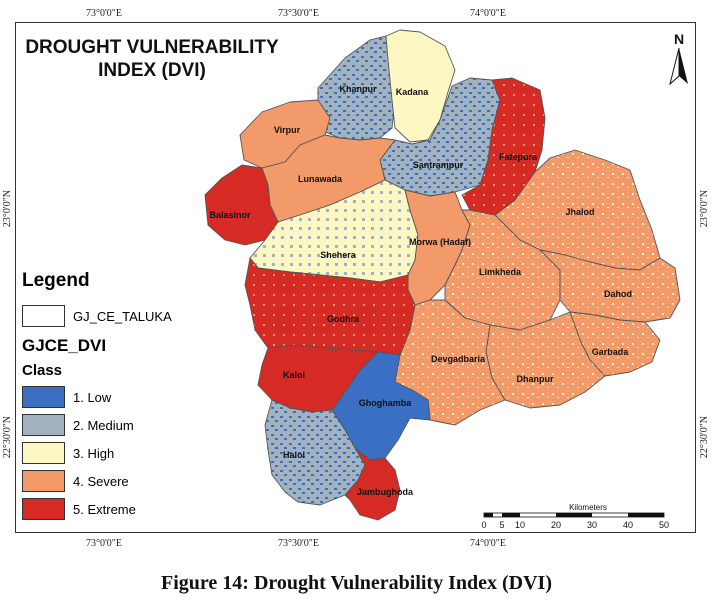 The image size is (713, 612). Describe the element at coordinates (535, 379) in the screenshot. I see `label-dhanpur: Dhanpur` at that location.